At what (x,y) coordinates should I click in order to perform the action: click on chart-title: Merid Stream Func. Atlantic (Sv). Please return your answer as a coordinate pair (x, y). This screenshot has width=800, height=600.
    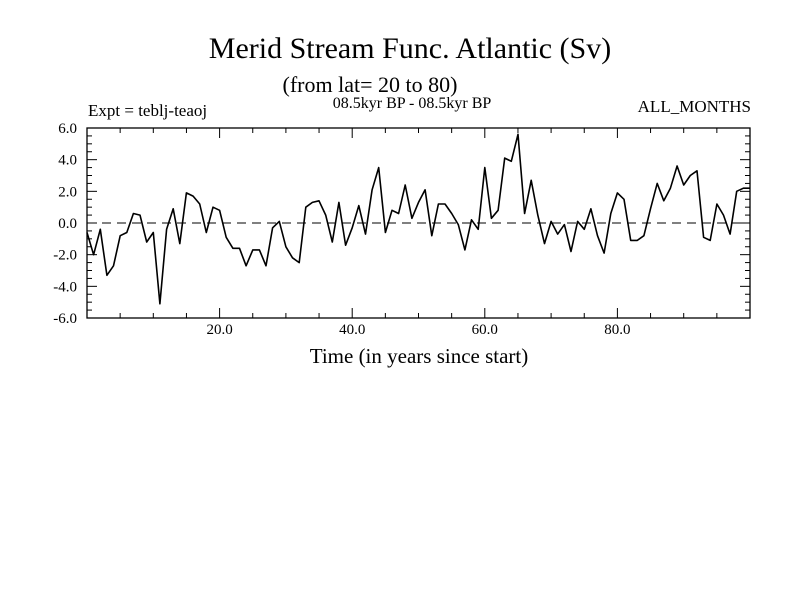
    Looking at the image, I should click on (410, 48).